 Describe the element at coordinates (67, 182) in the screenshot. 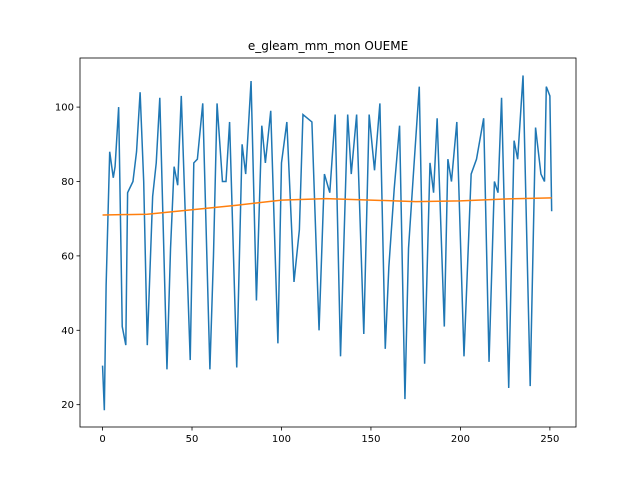

I see `y-tick-label: 80` at that location.